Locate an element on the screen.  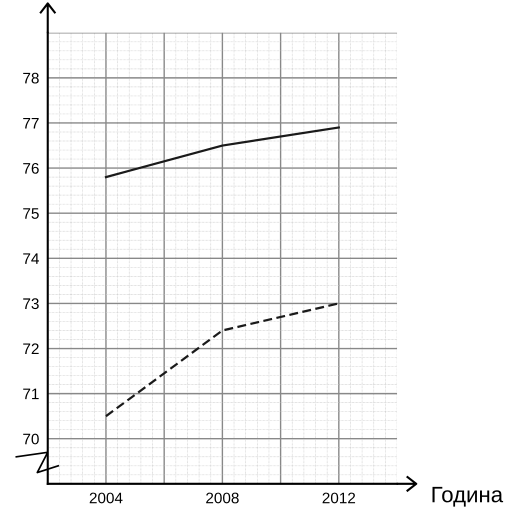
y-tick-label: 71 is located at coordinates (31, 394).